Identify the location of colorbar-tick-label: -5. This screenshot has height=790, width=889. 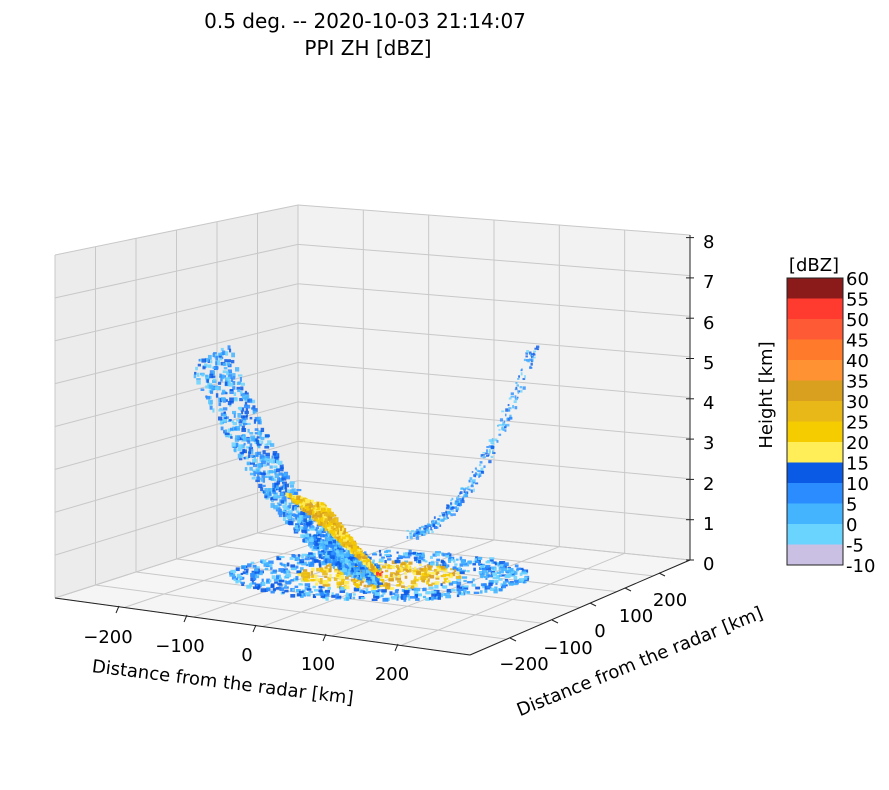
(855, 546).